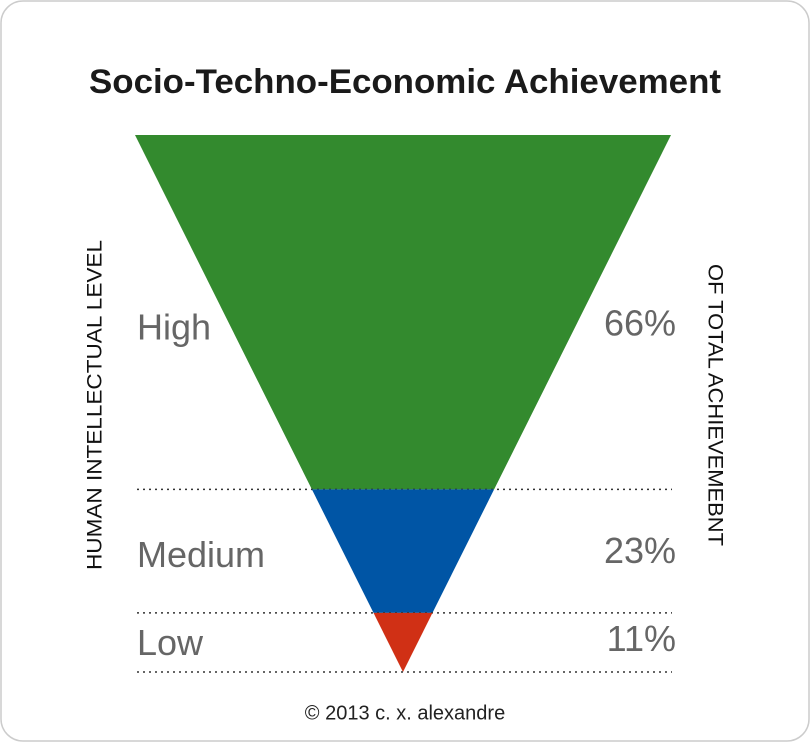  What do you see at coordinates (201, 554) in the screenshot?
I see `category-label: Medium` at bounding box center [201, 554].